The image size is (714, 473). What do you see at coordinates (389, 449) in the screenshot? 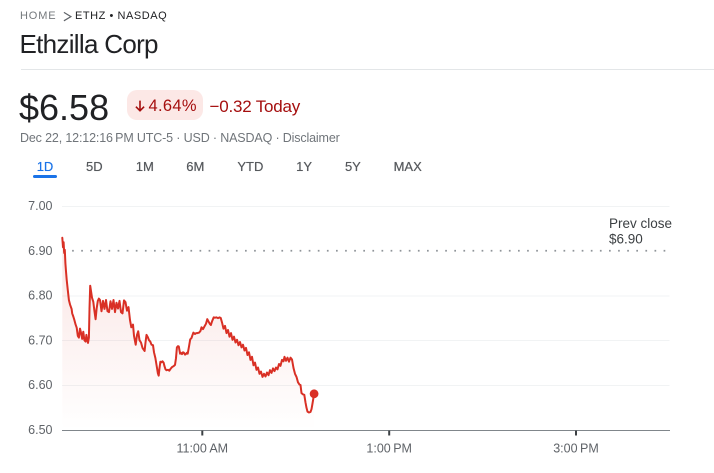
I see `svg-text: 1:00 PM` at bounding box center [389, 449].